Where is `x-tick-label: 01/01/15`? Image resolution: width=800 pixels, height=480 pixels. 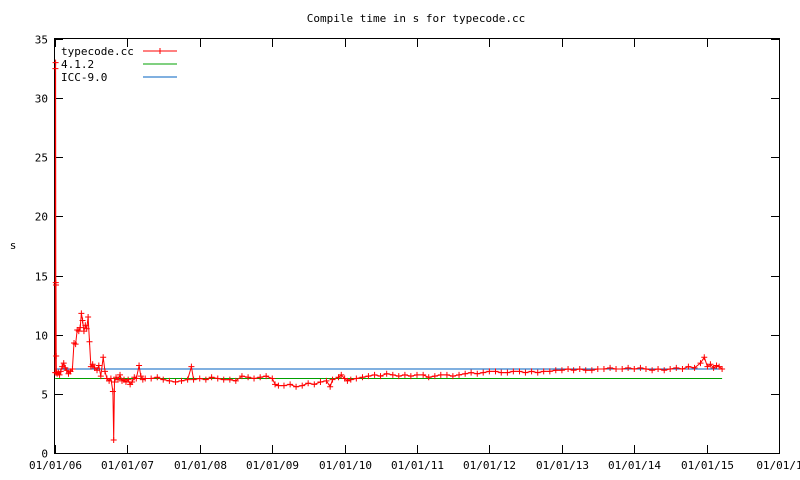
x-tick-label: 01/01/15 is located at coordinates (707, 465).